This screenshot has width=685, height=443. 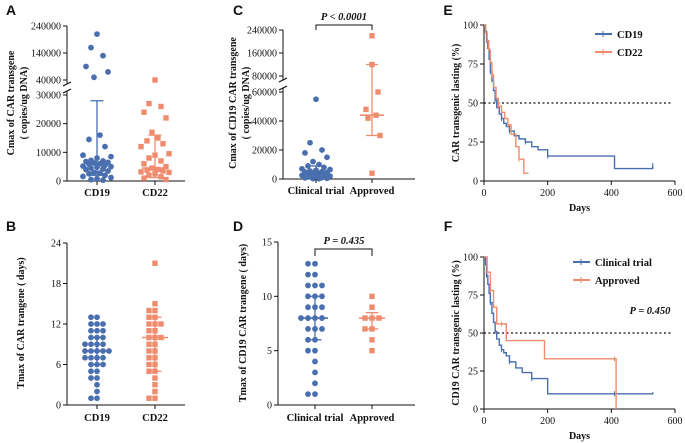 I want to click on x-tick-label: CD22, so click(x=155, y=418).